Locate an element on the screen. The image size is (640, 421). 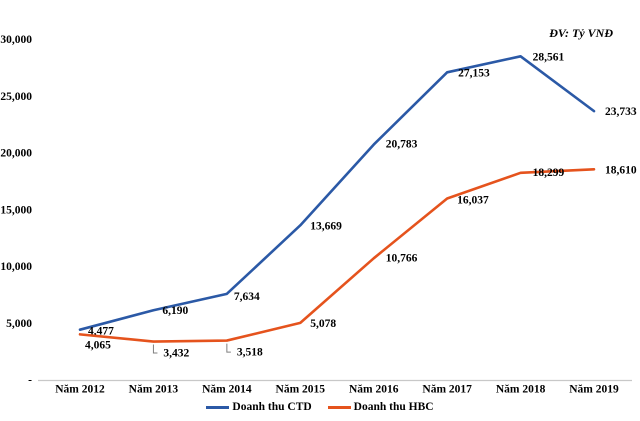
legend-item-ctd: Doanh thu CTD is located at coordinates (259, 407).